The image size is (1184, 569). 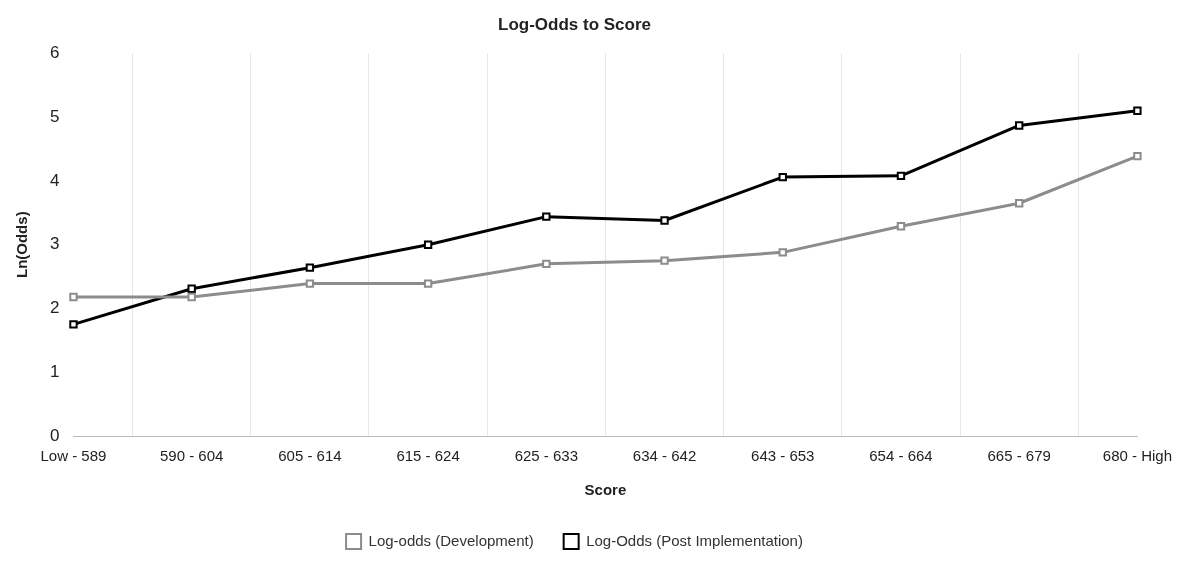 What do you see at coordinates (54, 371) in the screenshot?
I see `y-tick-label: 1` at bounding box center [54, 371].